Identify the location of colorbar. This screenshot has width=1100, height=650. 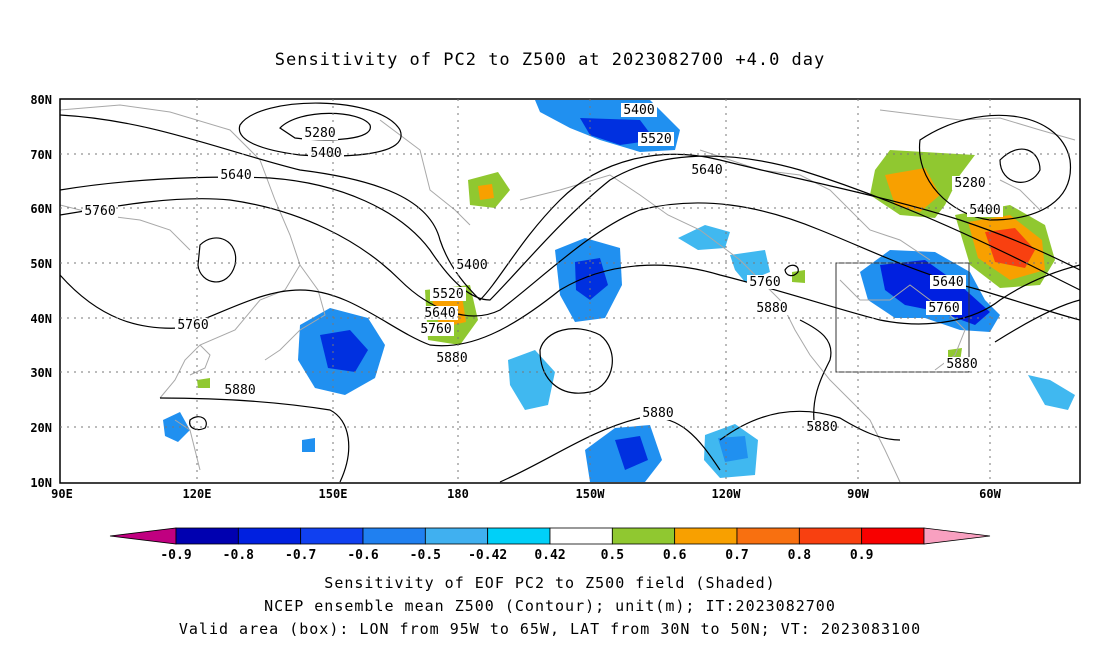
(550, 536).